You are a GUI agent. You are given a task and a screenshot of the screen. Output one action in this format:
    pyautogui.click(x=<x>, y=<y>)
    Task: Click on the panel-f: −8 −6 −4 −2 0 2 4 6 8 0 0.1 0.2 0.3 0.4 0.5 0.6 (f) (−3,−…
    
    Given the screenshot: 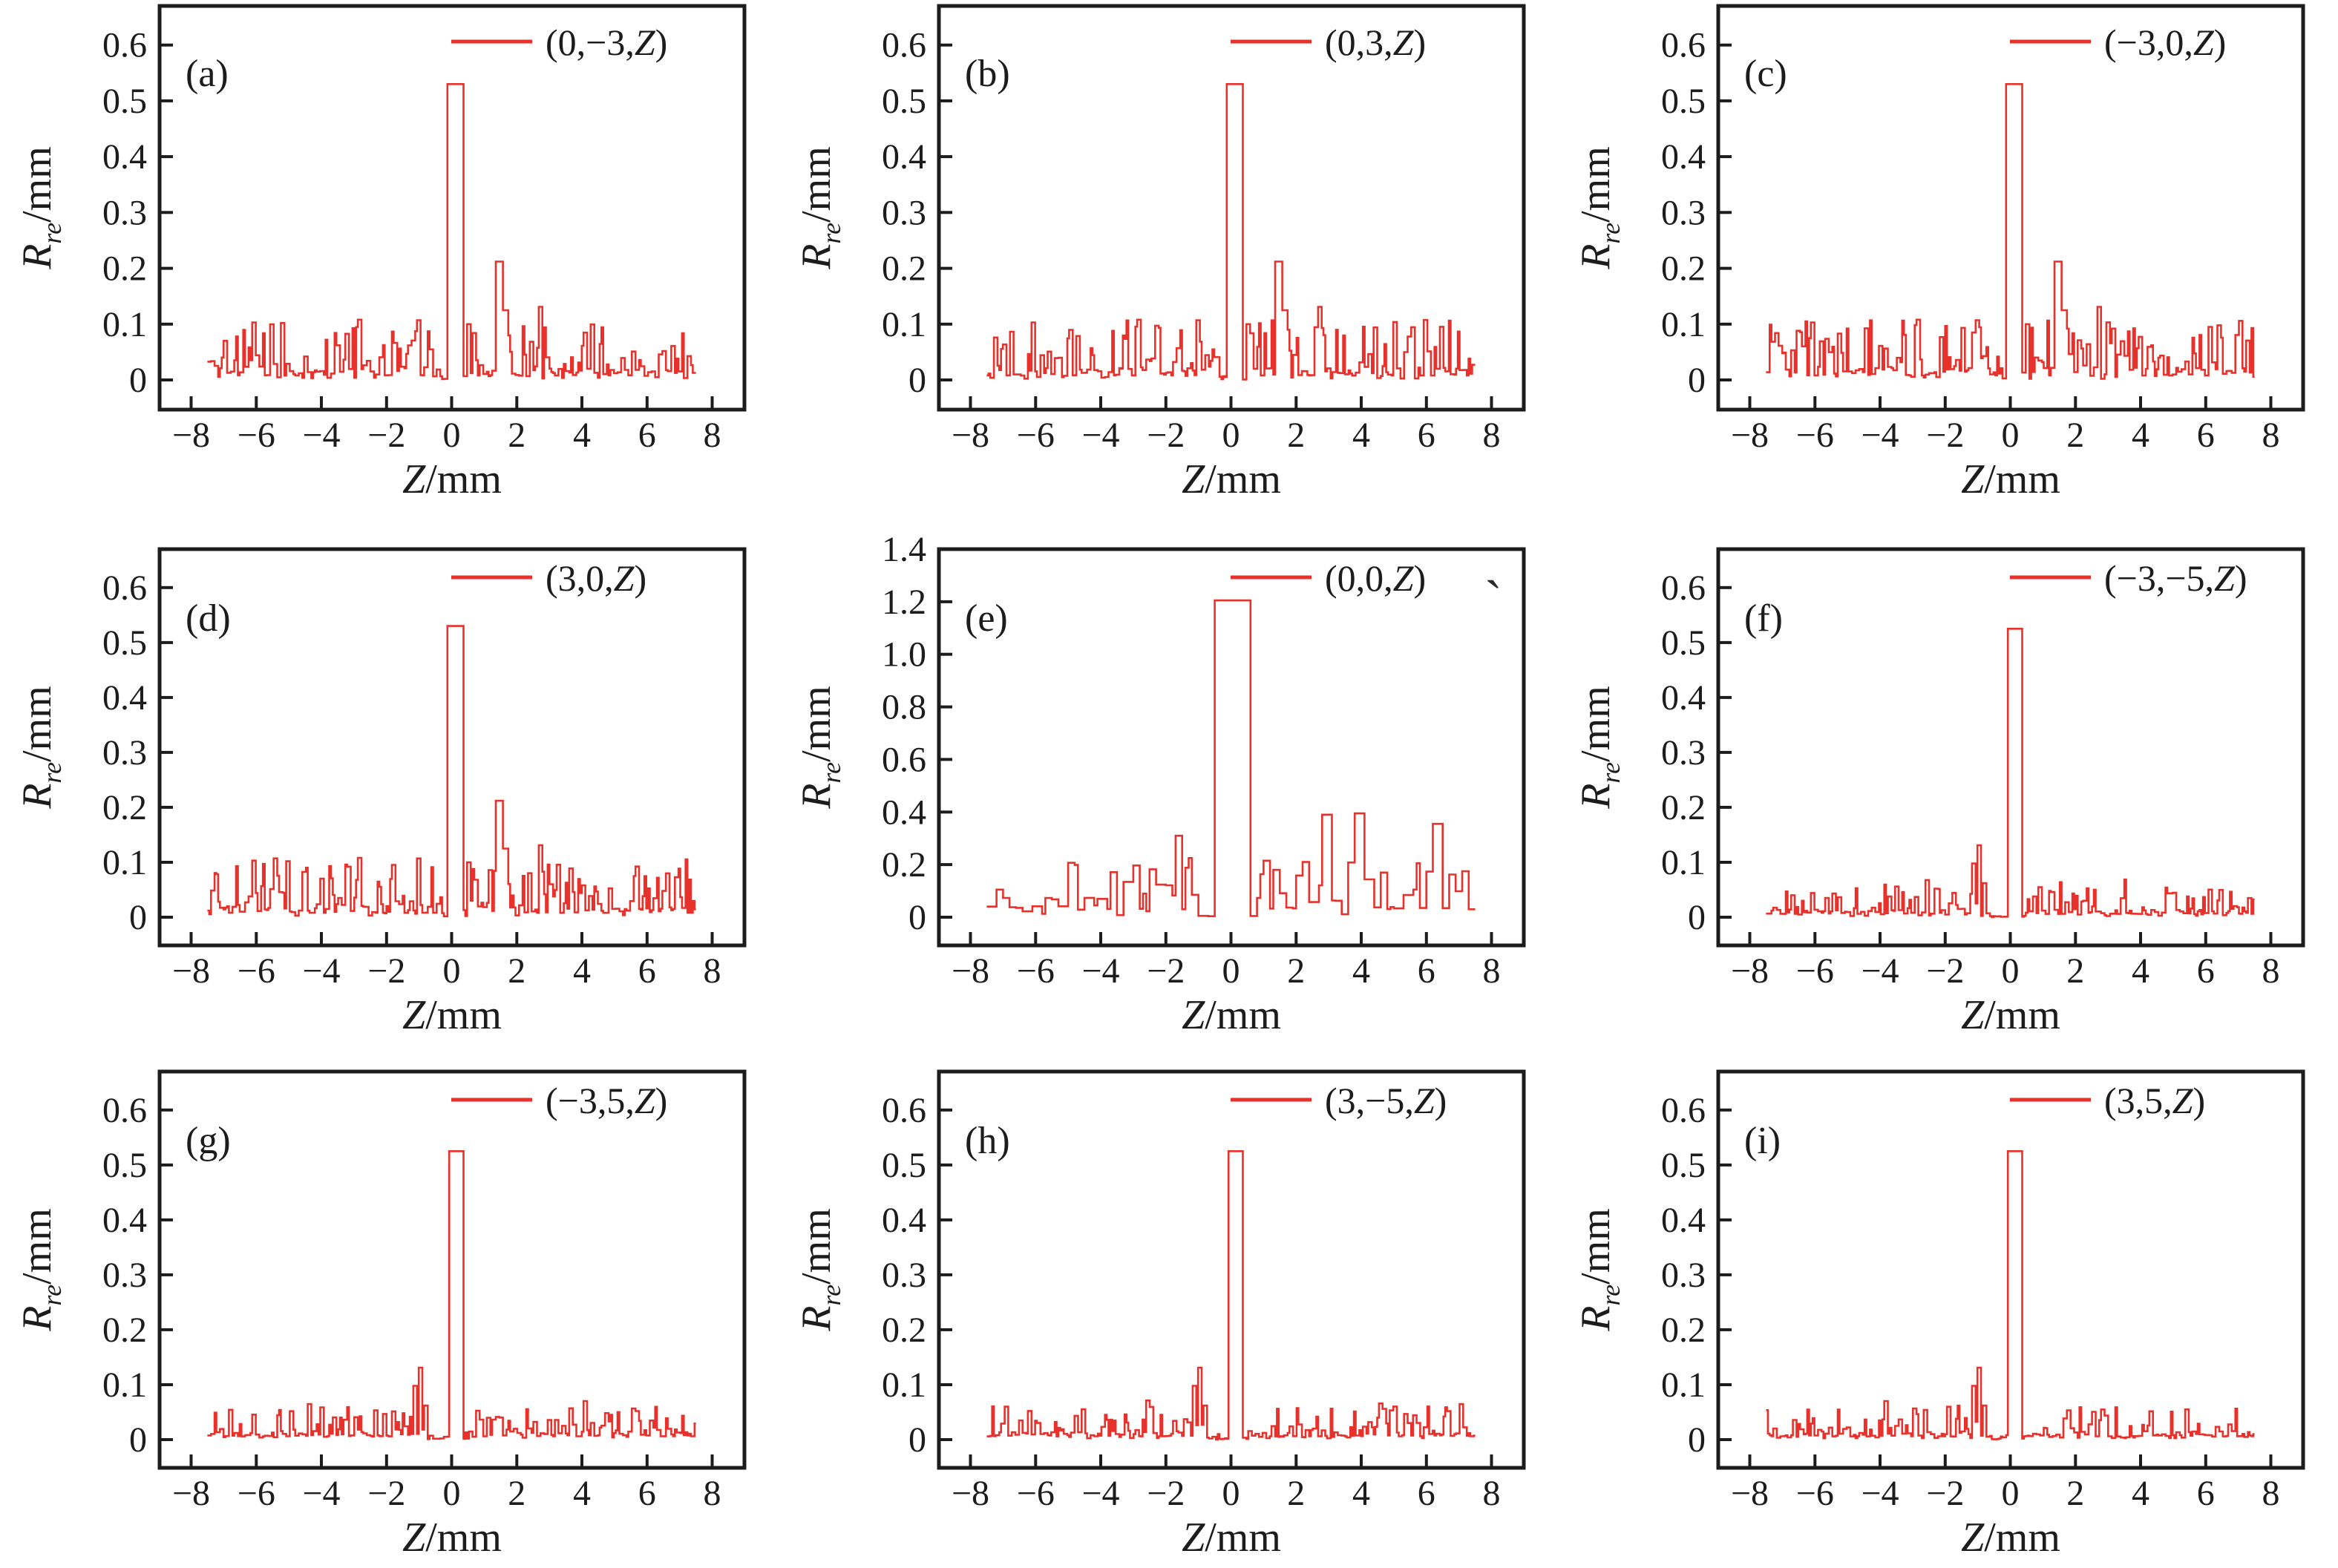 What is the action you would take?
    pyautogui.click(x=1948, y=784)
    